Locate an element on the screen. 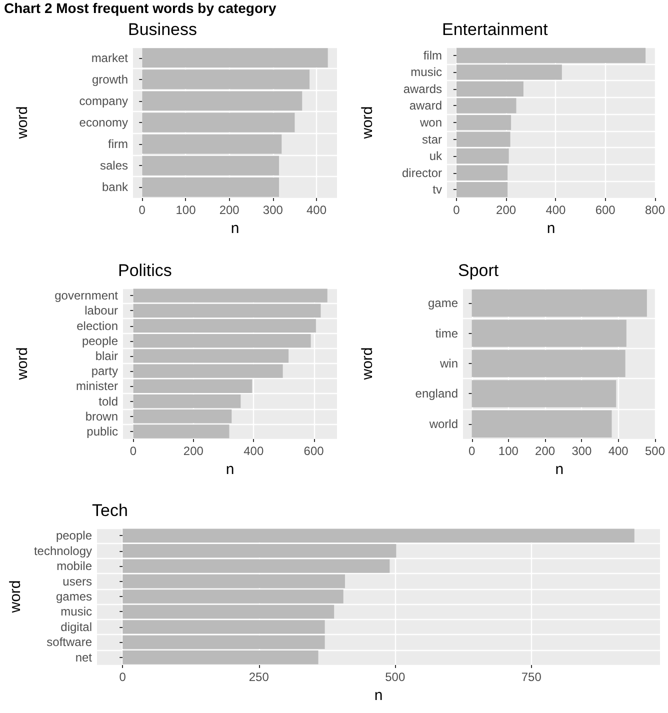  y-tick-label: company is located at coordinates (103, 101).